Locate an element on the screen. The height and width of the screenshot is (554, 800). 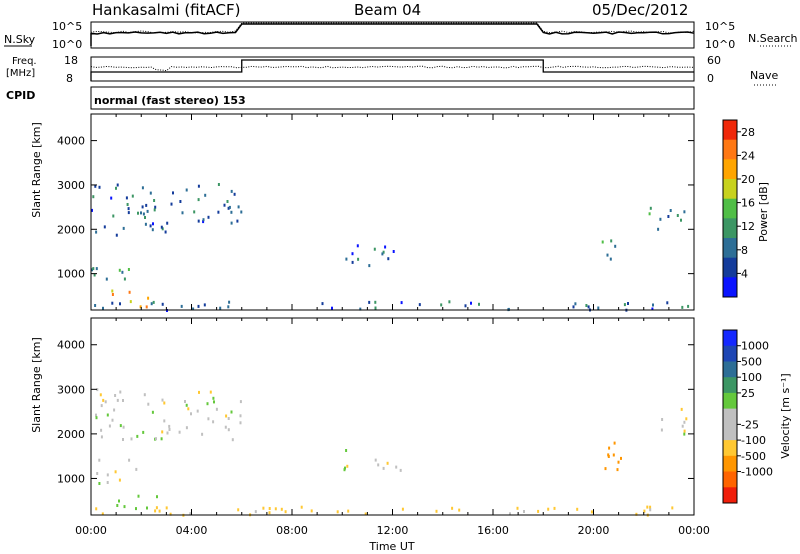
colorbar-tick-label: 12 is located at coordinates (748, 226).